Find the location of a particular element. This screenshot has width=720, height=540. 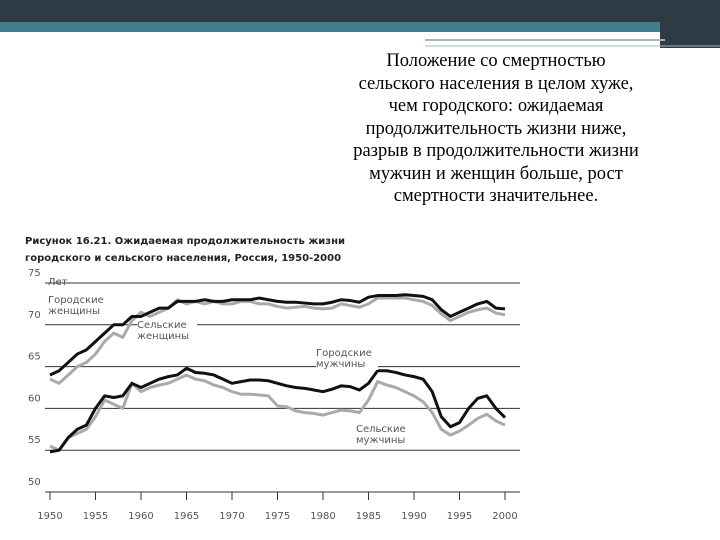

series-label: Городские мужчины is located at coordinates (347, 359).